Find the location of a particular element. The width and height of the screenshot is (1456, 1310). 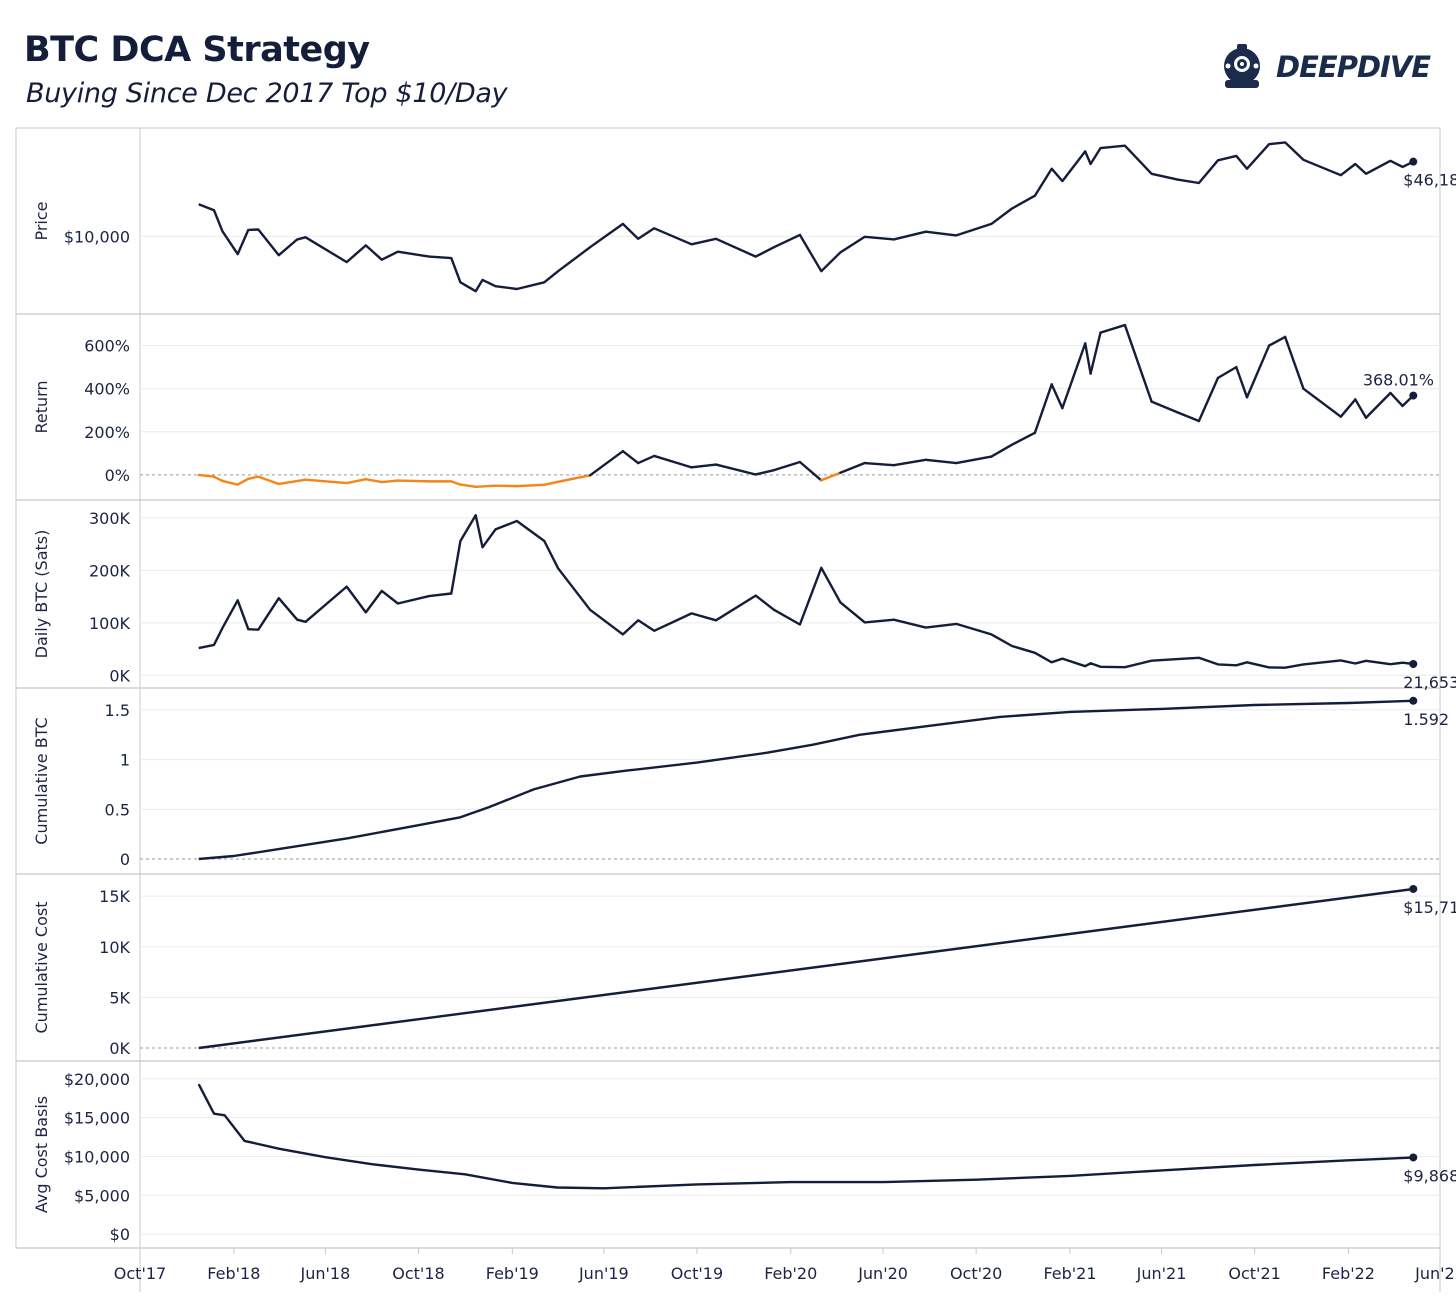

y-tick-label: 200K is located at coordinates (110, 570).